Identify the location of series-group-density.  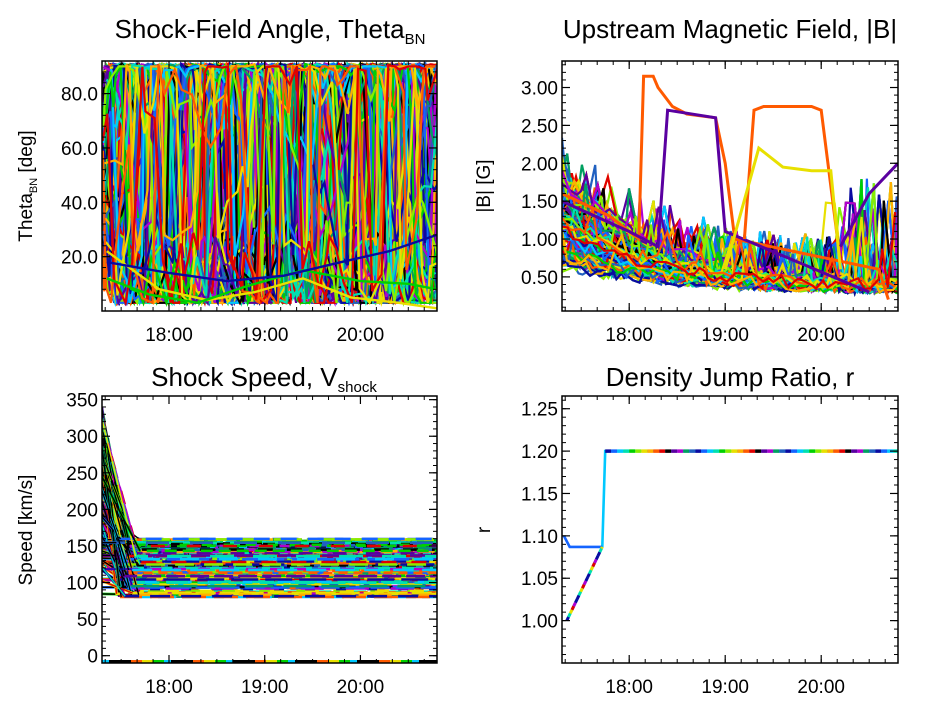
(730, 535).